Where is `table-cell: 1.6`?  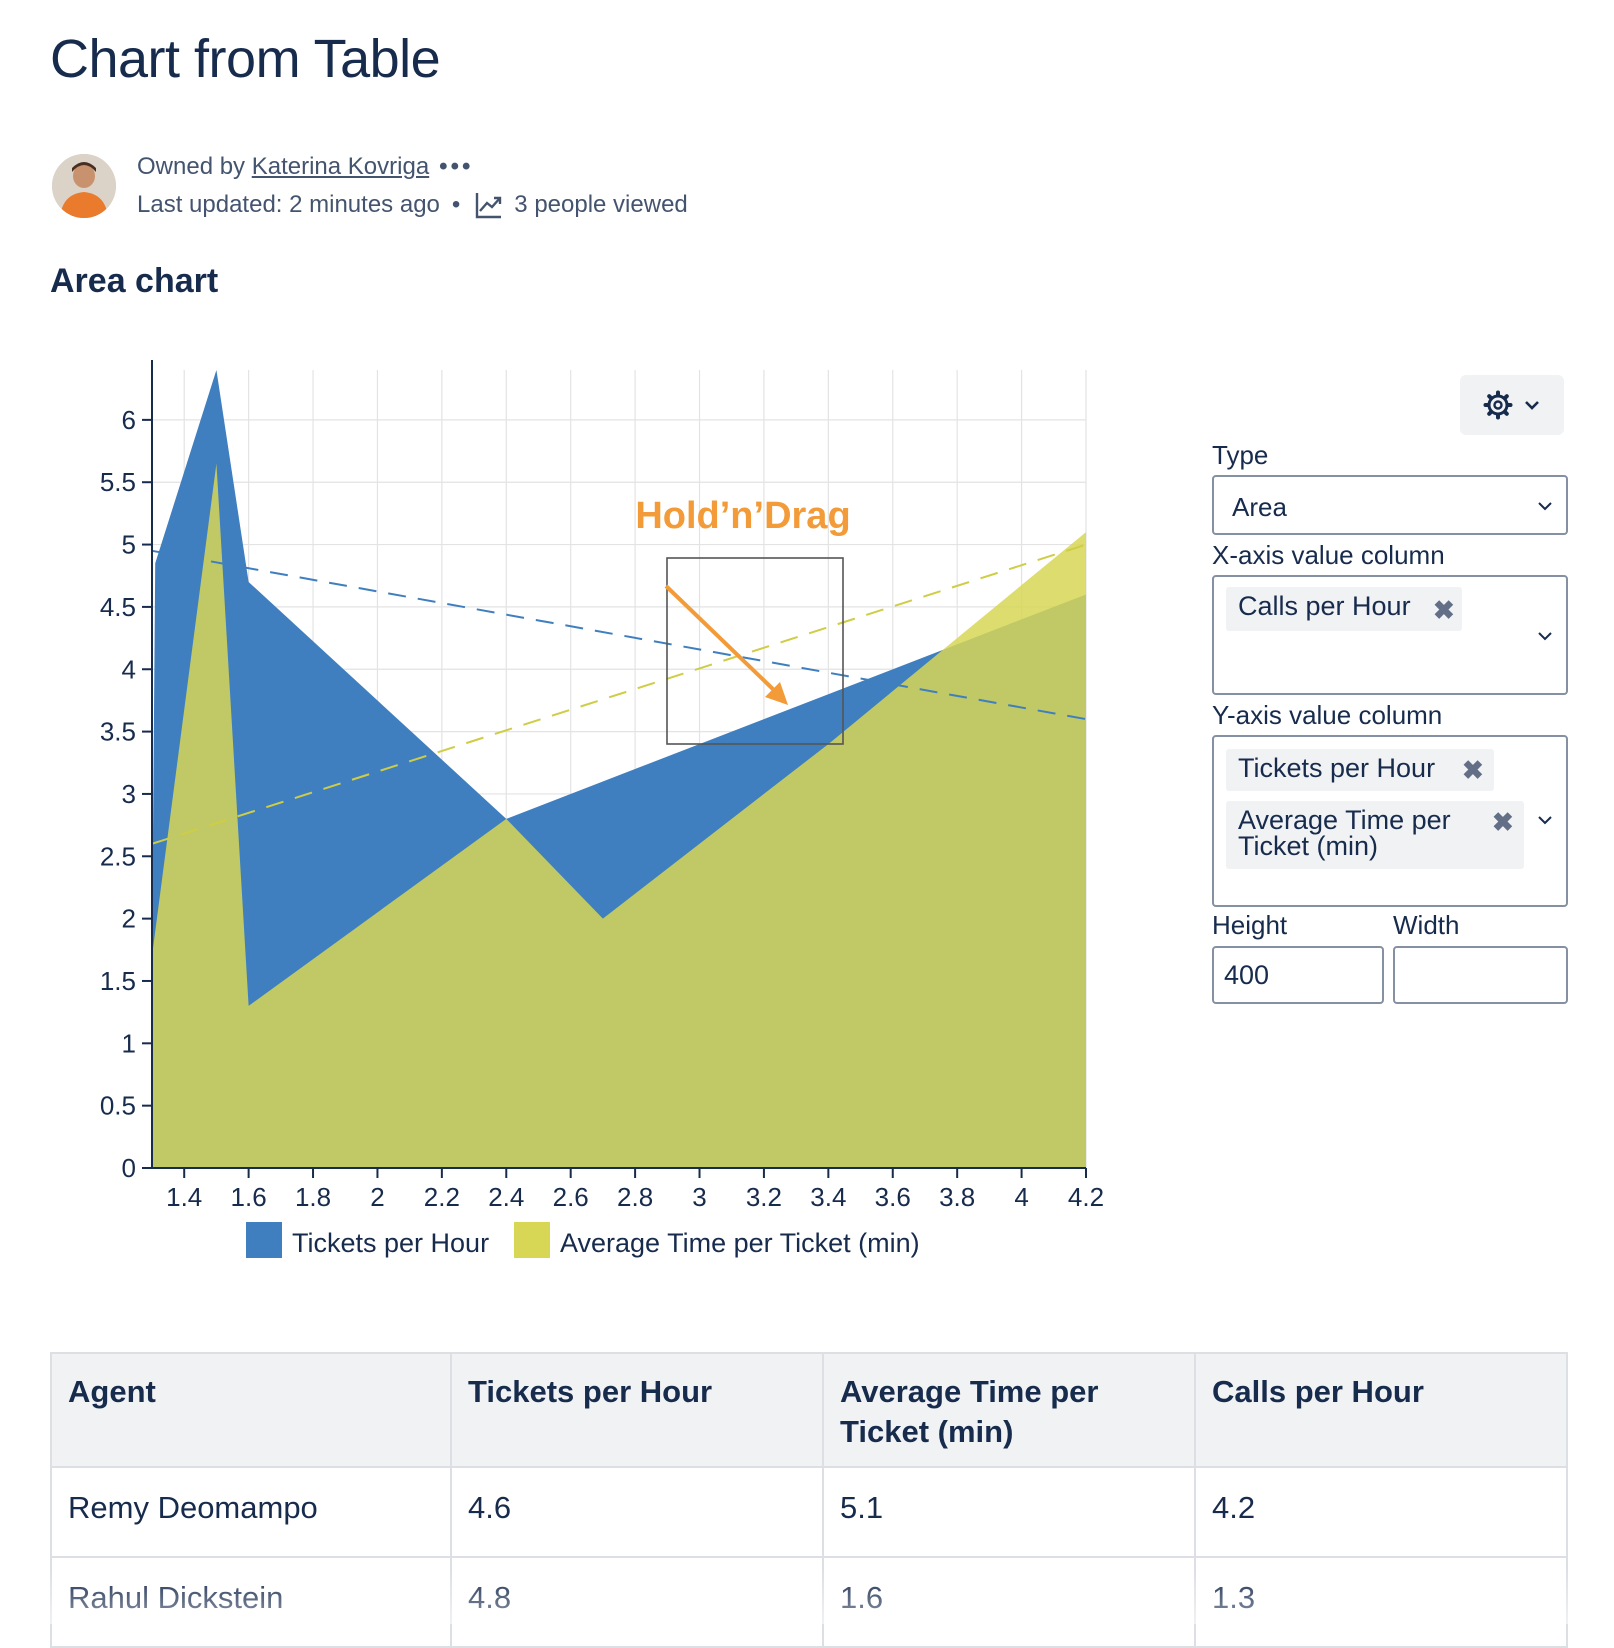
table-cell: 1.6 is located at coordinates (1009, 1602).